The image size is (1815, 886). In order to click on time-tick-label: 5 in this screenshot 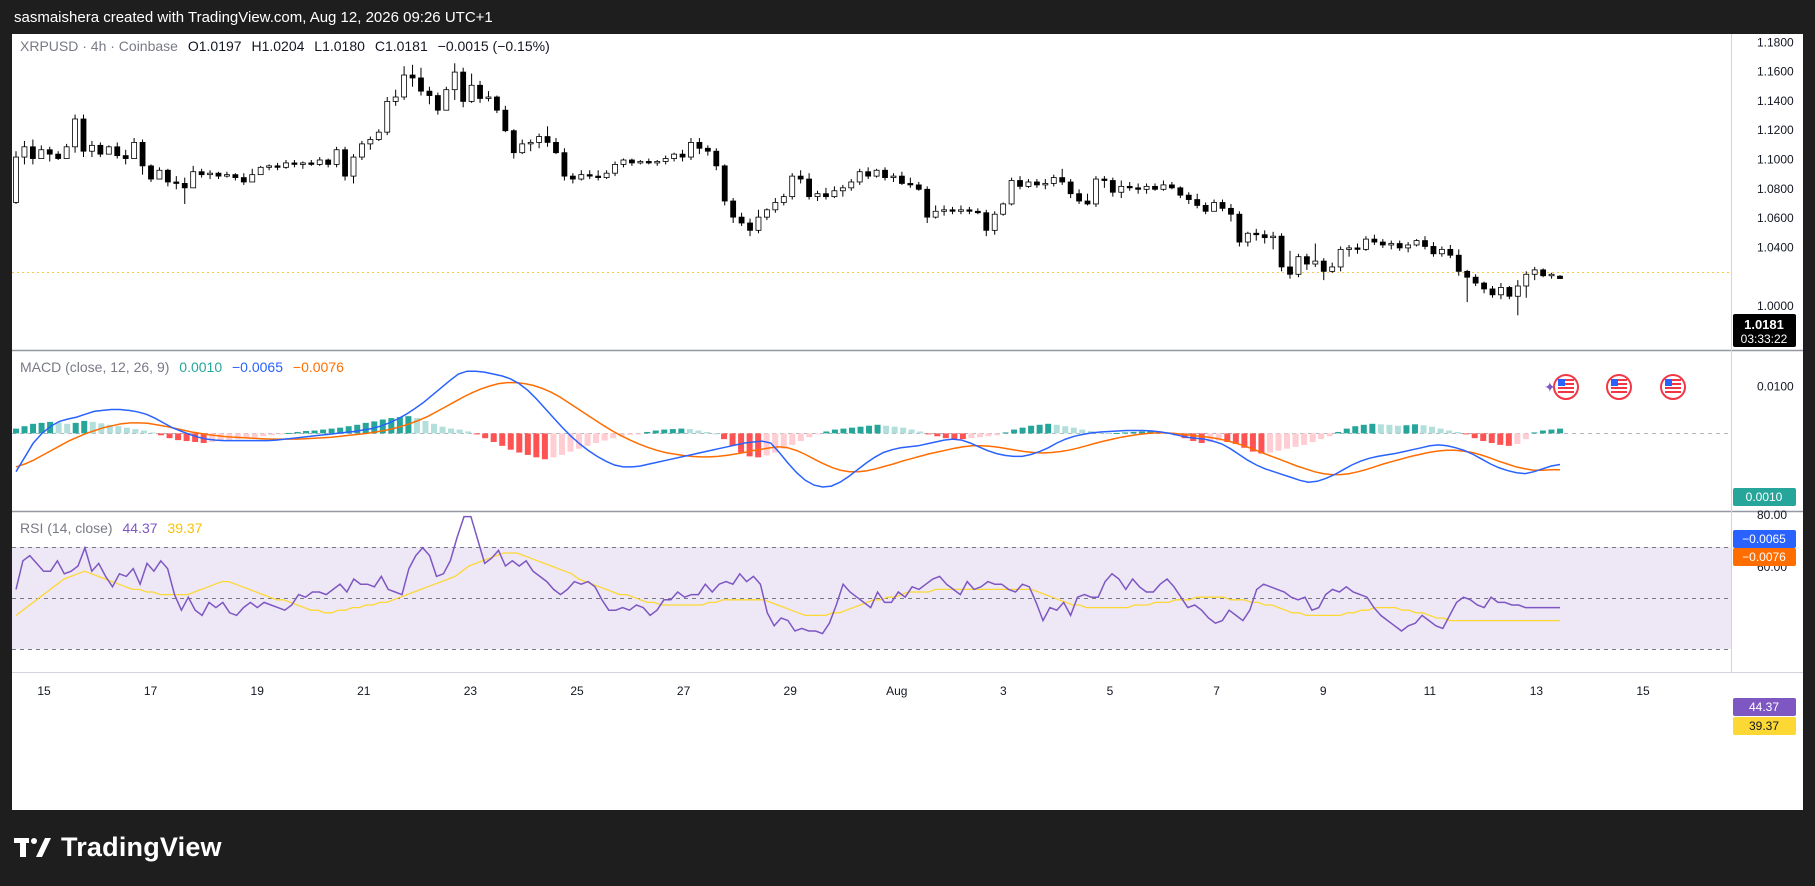, I will do `click(1110, 691)`.